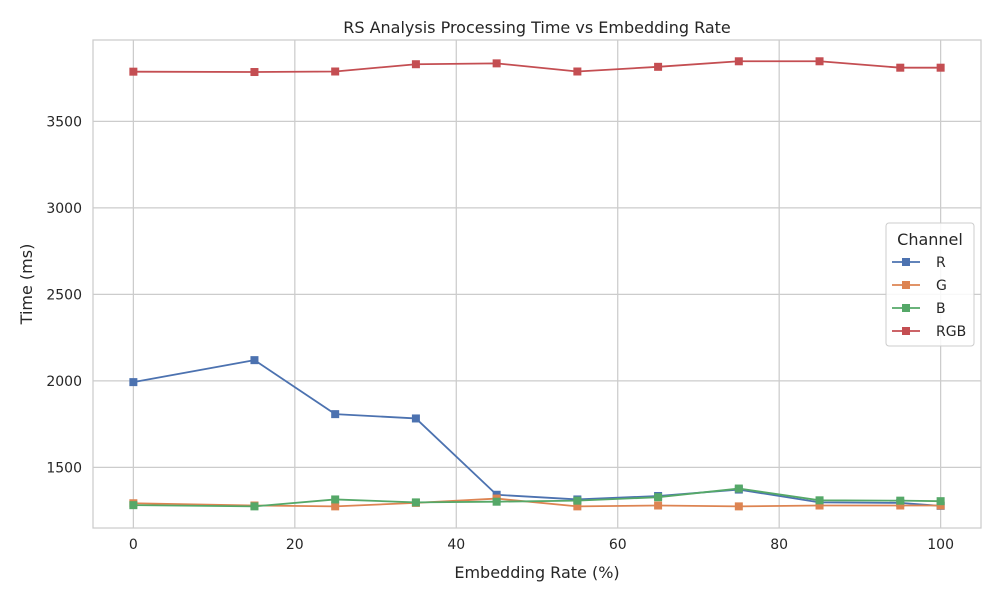 This screenshot has height=603, width=999. What do you see at coordinates (941, 309) in the screenshot?
I see `legend-label: B` at bounding box center [941, 309].